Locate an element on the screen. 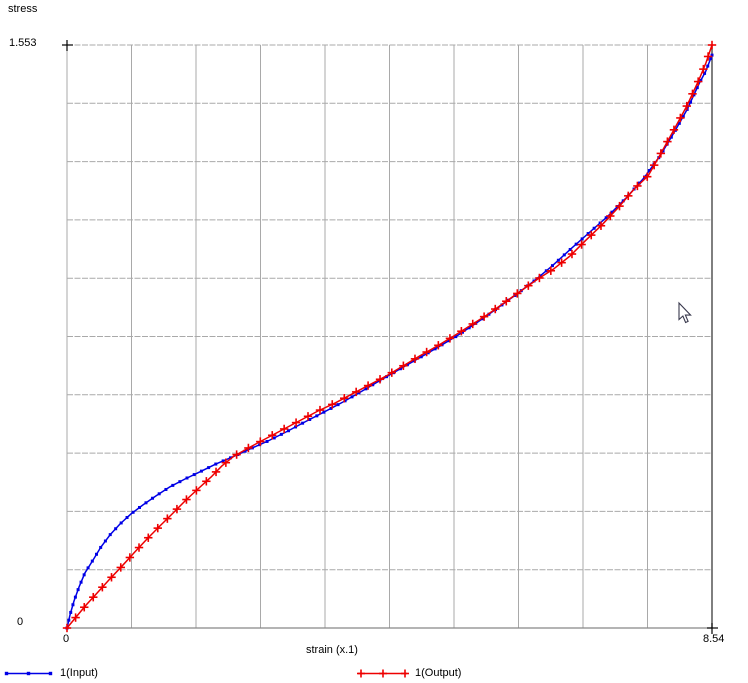 The image size is (748, 683). y-zero-label: 0 is located at coordinates (20, 622).